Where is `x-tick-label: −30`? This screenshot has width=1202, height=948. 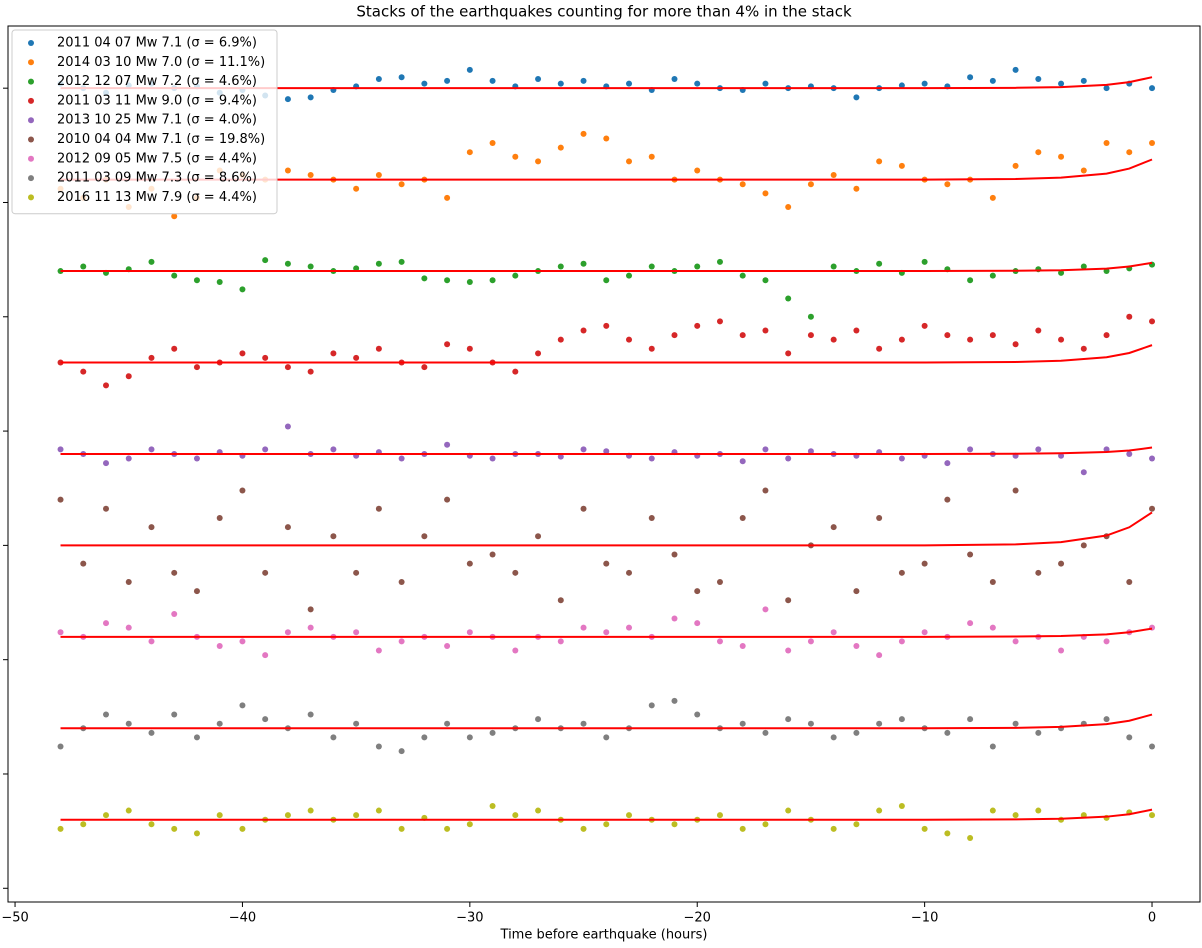
x-tick-label: −30 is located at coordinates (469, 918).